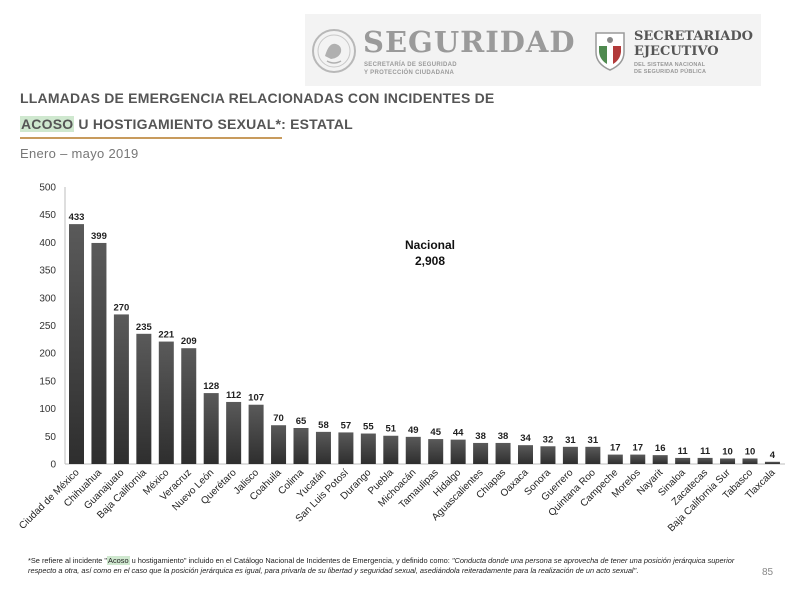  Describe the element at coordinates (151, 138) in the screenshot. I see `title-underline` at that location.